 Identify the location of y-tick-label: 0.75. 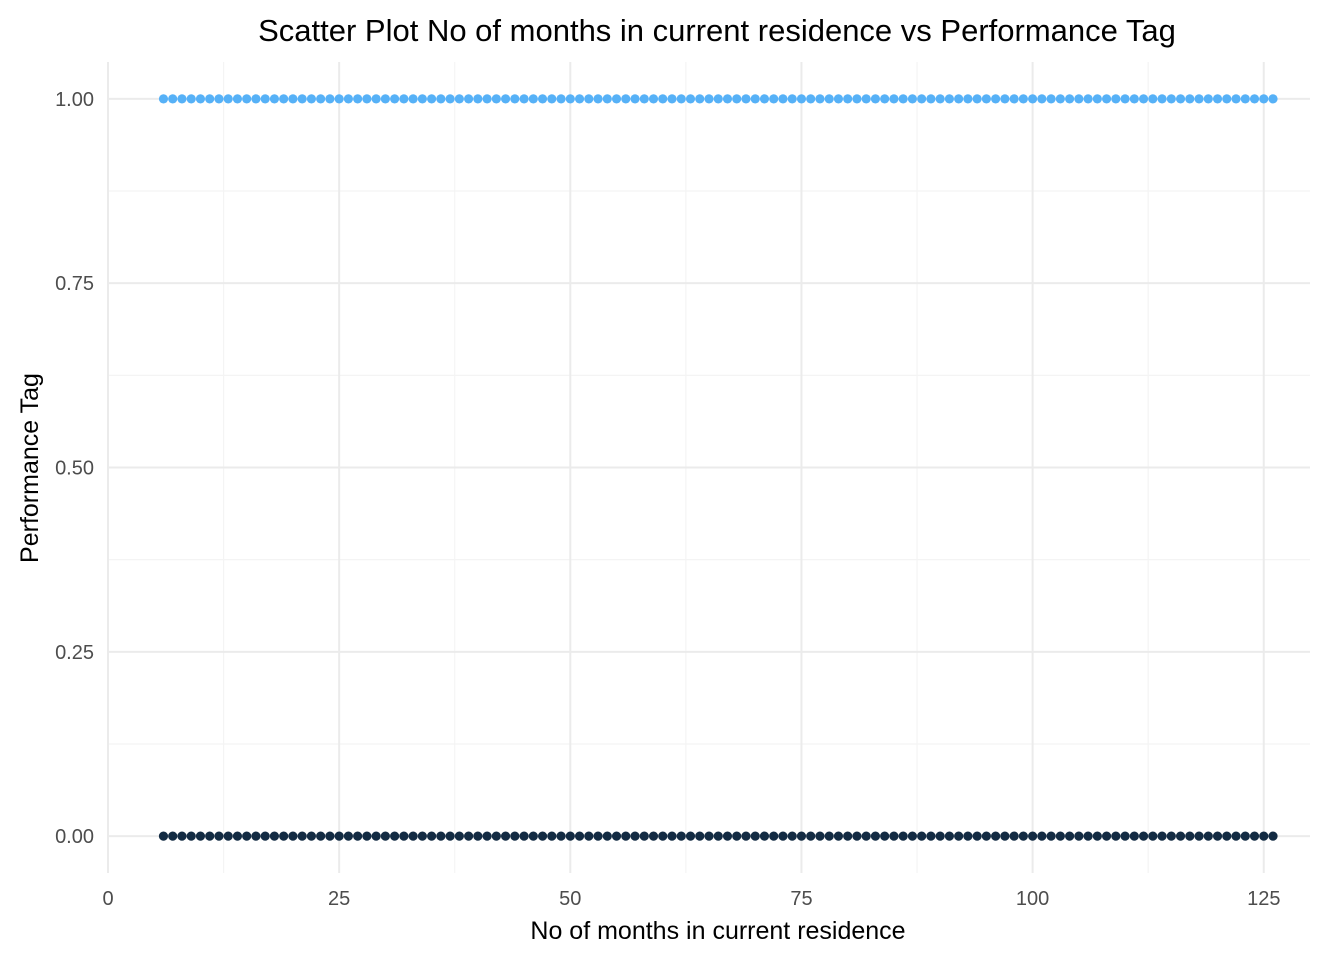
(74, 284).